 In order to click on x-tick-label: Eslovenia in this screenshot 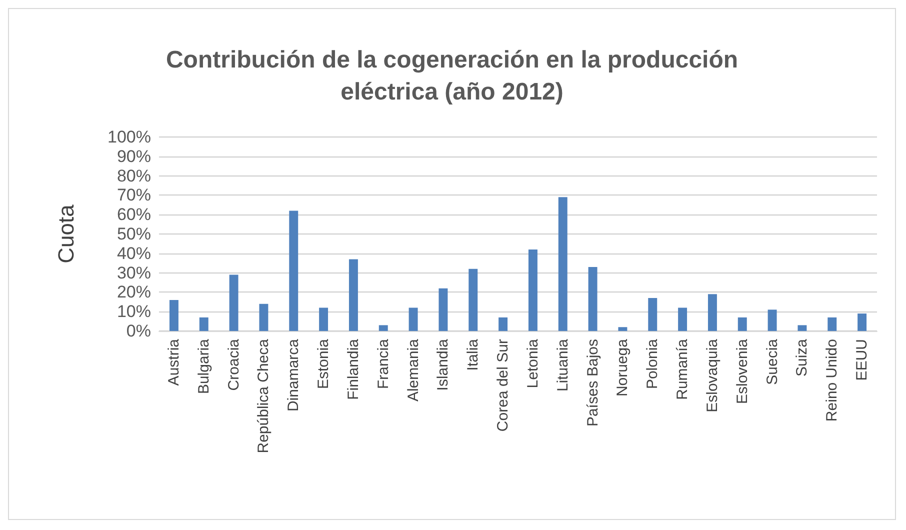, I will do `click(742, 371)`.